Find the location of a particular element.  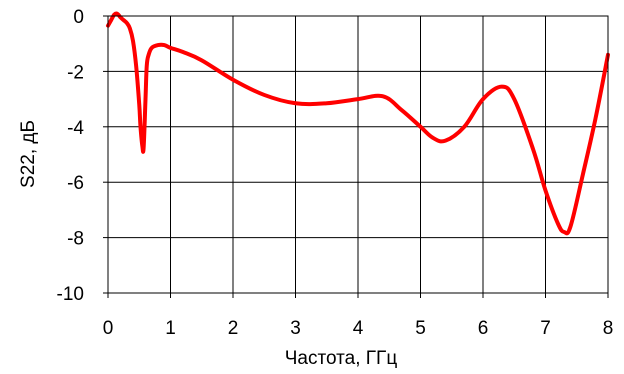

y-tick-label: 0 is located at coordinates (78, 17).